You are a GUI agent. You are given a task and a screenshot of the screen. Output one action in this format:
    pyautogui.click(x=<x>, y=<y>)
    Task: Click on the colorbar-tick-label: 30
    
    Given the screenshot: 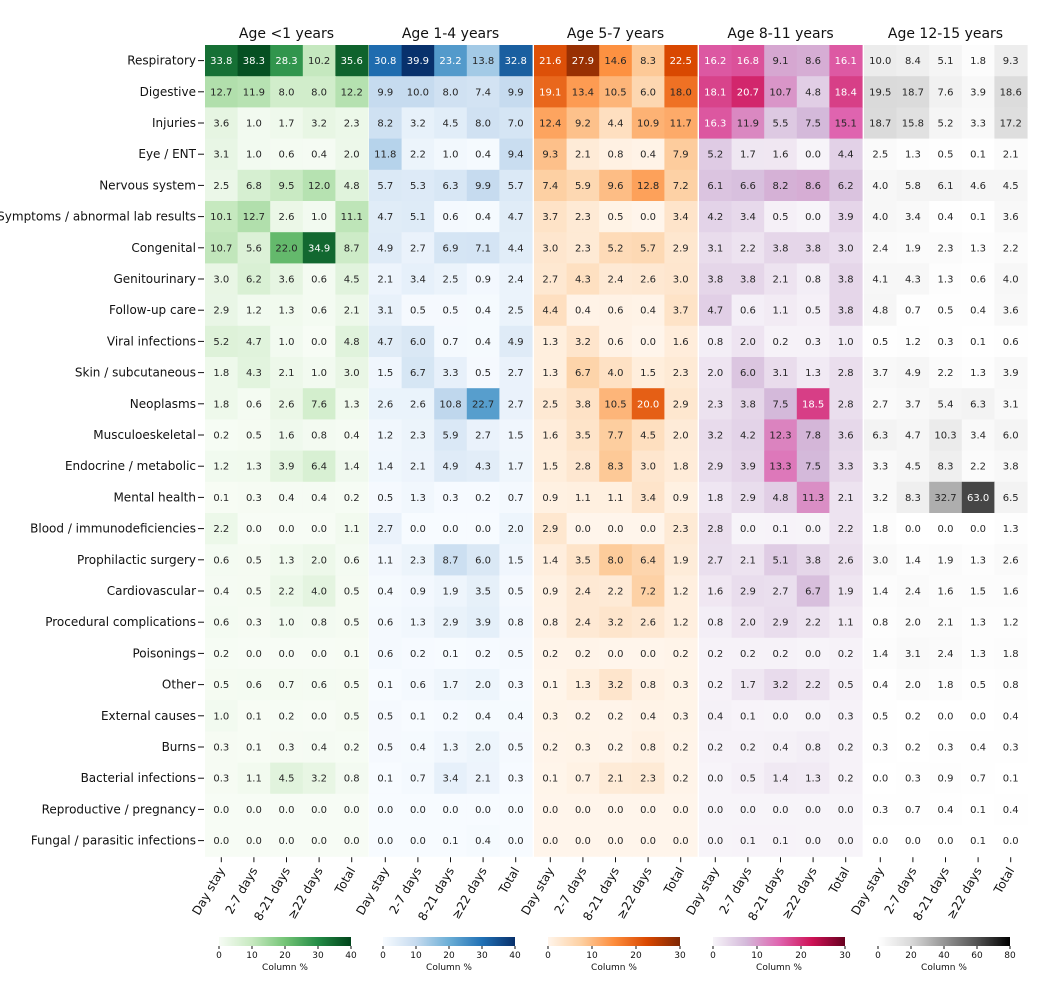 What is the action you would take?
    pyautogui.click(x=318, y=956)
    